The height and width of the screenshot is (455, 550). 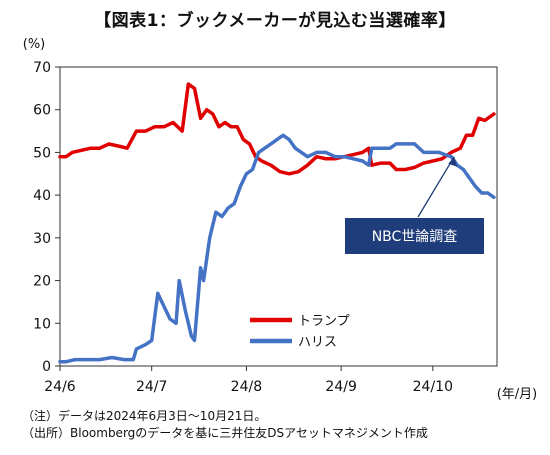 What do you see at coordinates (317, 342) in the screenshot?
I see `legend-label: ハリス` at bounding box center [317, 342].